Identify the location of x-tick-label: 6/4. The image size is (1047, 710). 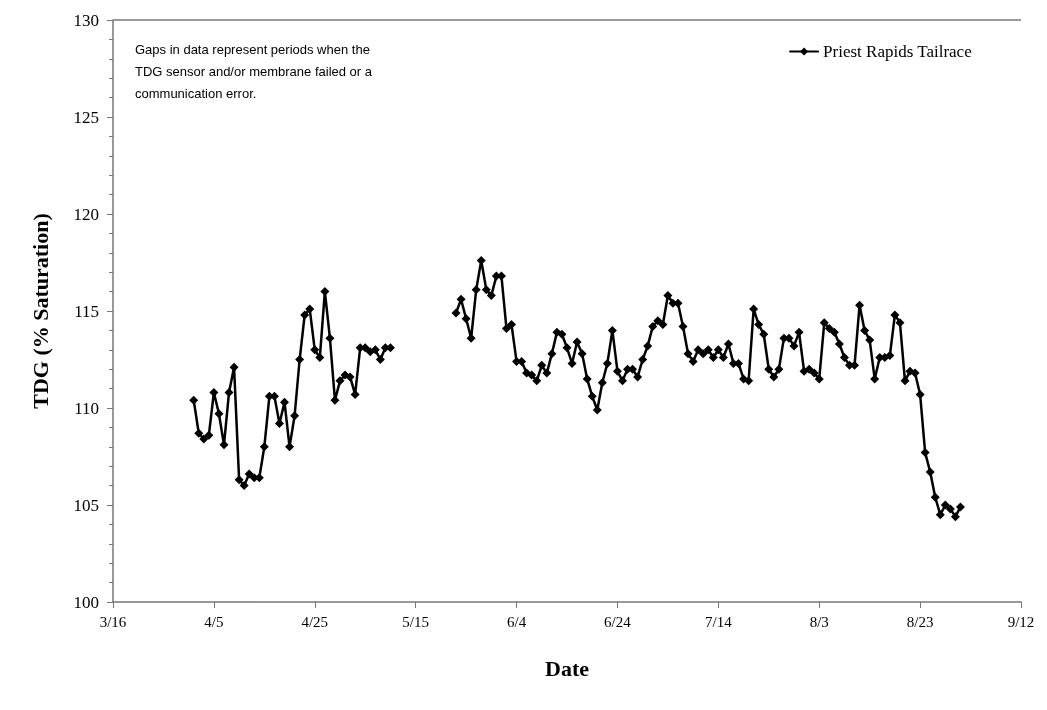
(516, 621).